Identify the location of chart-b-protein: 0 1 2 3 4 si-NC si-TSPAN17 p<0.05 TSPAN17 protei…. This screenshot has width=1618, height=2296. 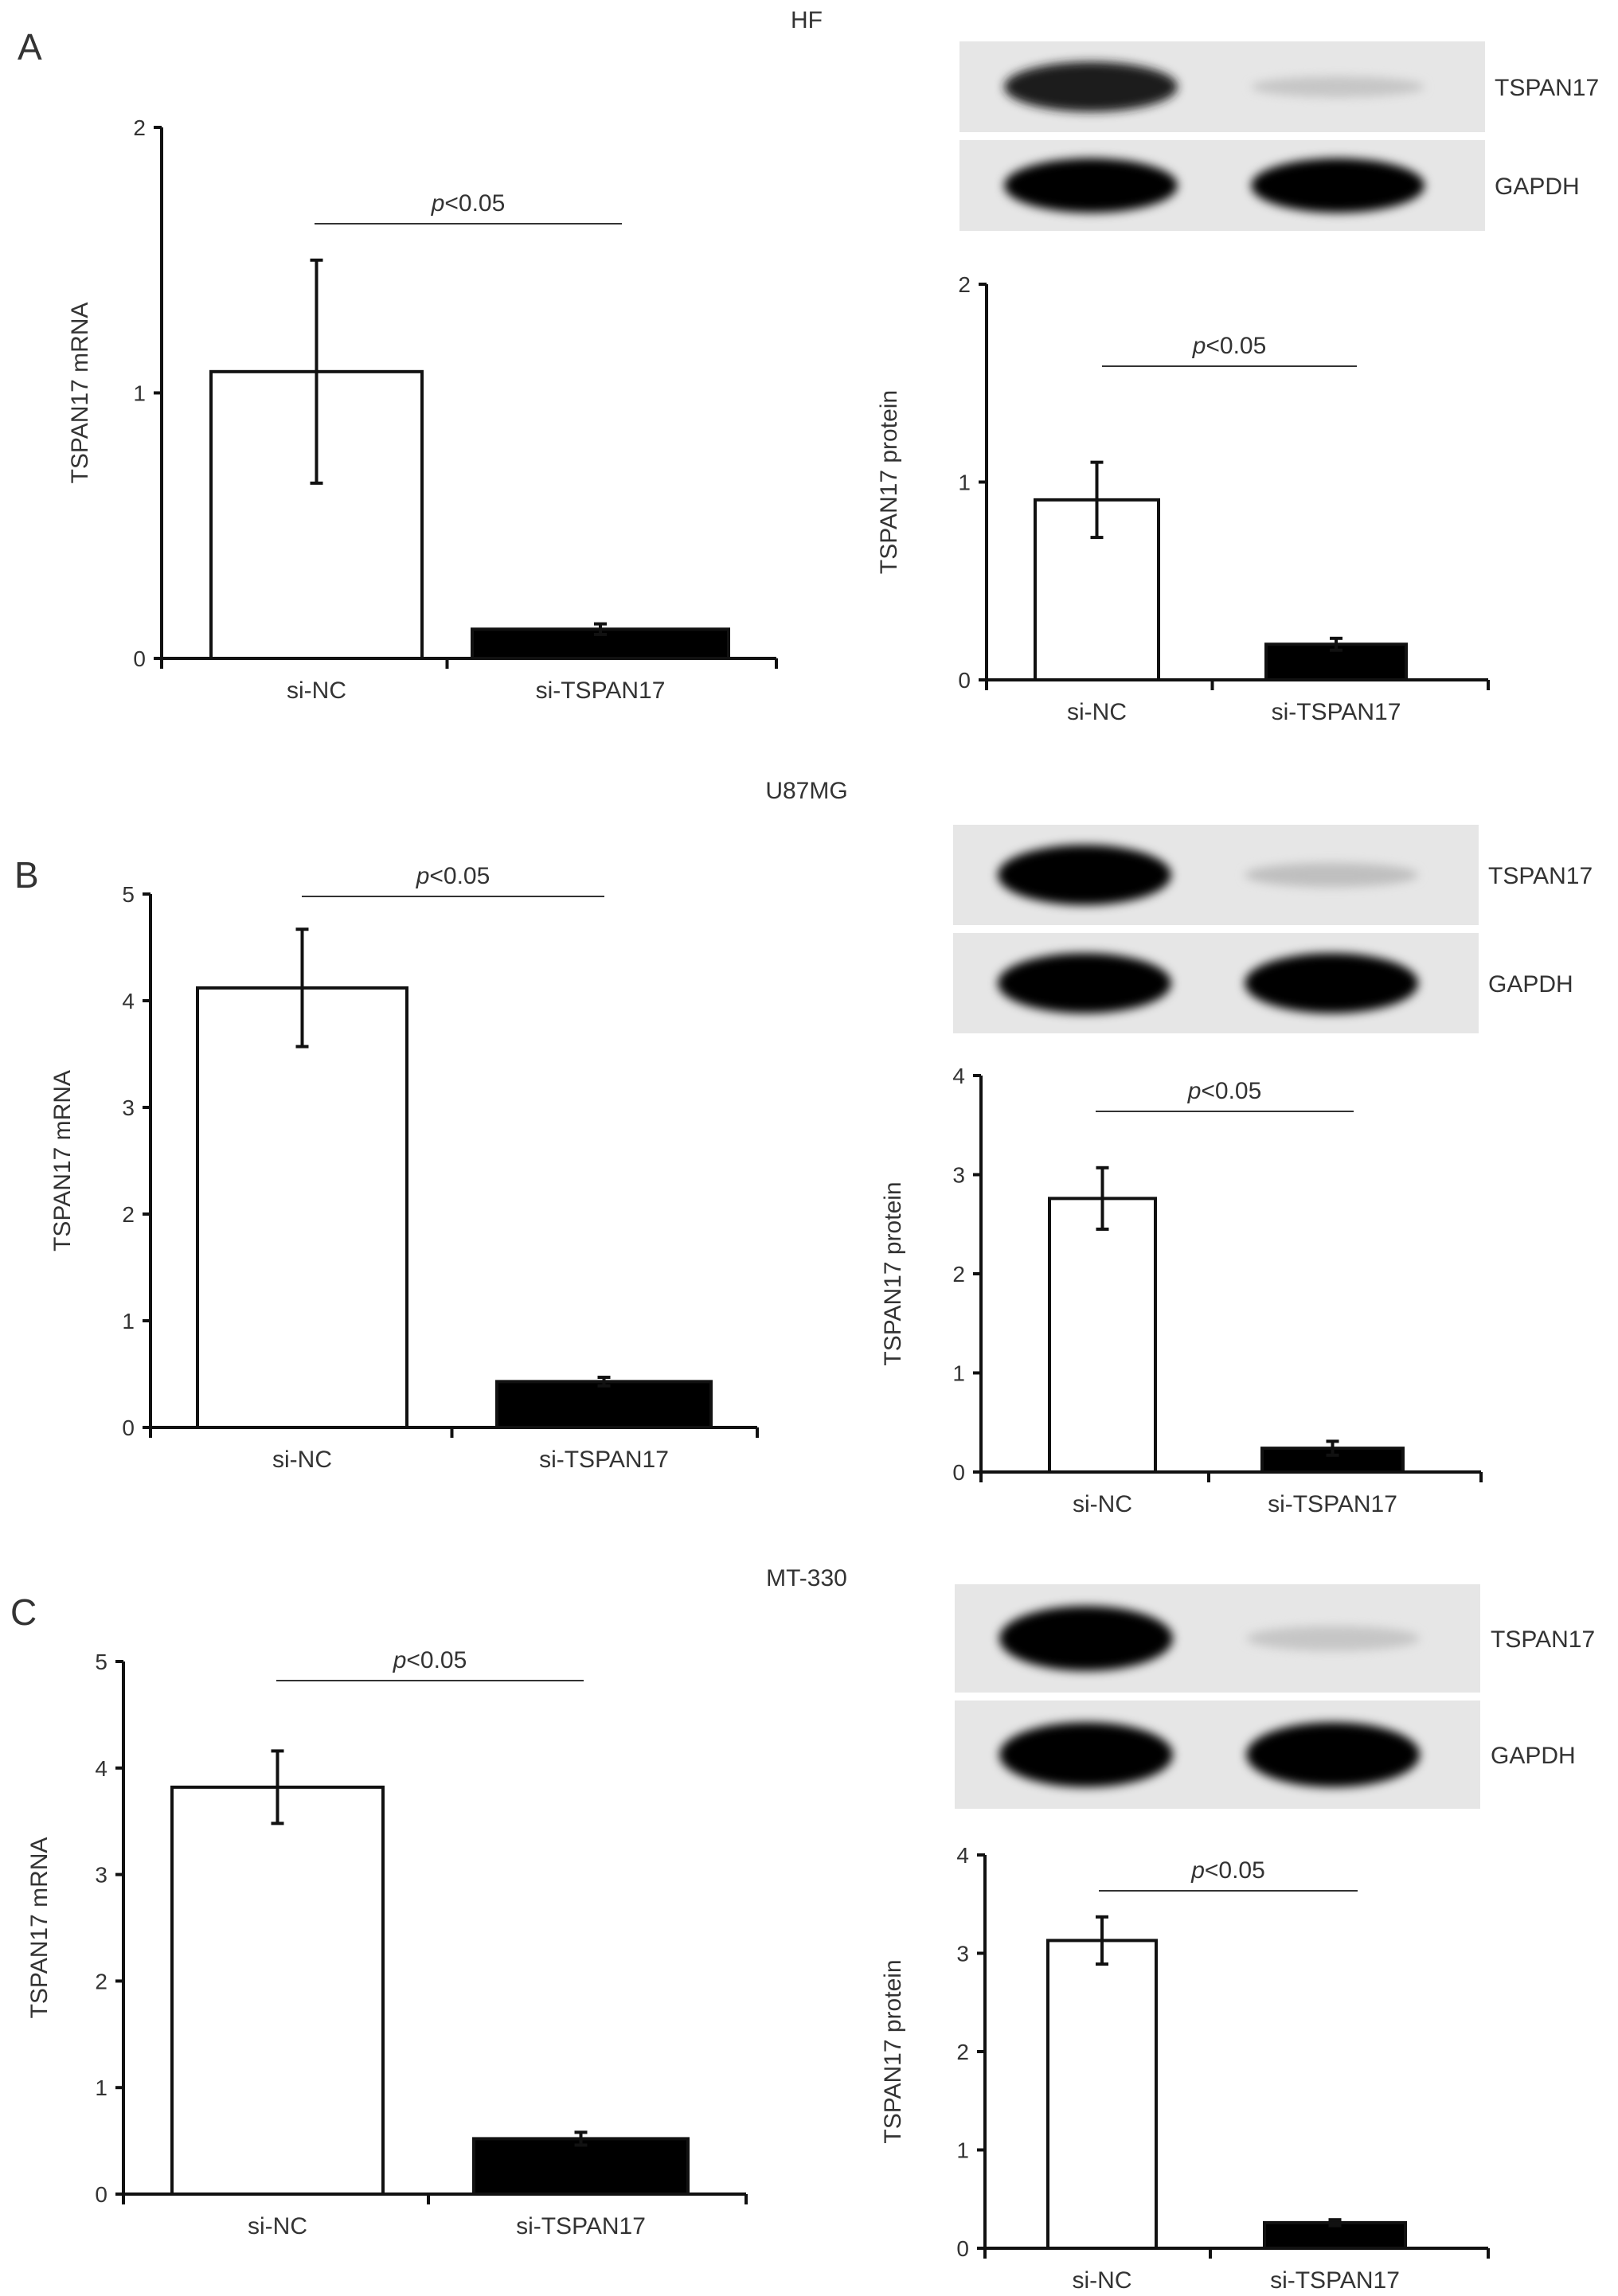
(1181, 1290).